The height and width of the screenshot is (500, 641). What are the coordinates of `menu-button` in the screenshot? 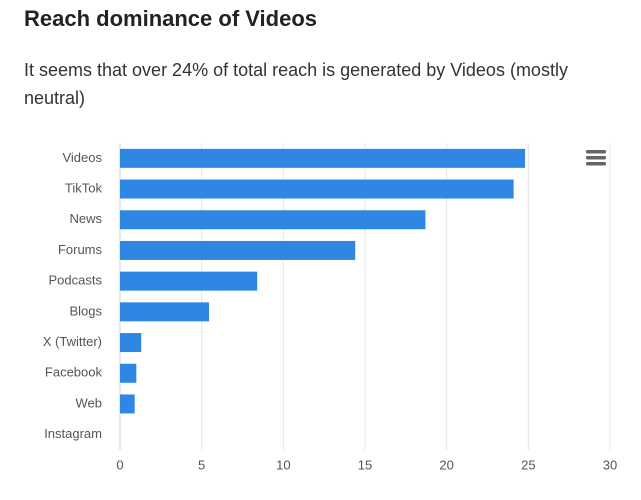 It's located at (596, 158).